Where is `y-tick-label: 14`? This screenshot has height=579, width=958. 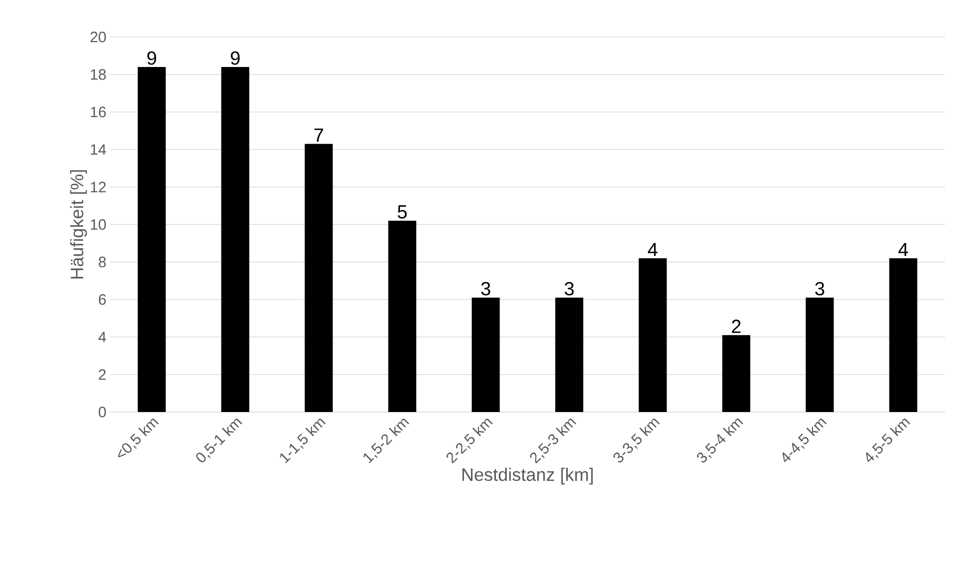
y-tick-label: 14 is located at coordinates (98, 149).